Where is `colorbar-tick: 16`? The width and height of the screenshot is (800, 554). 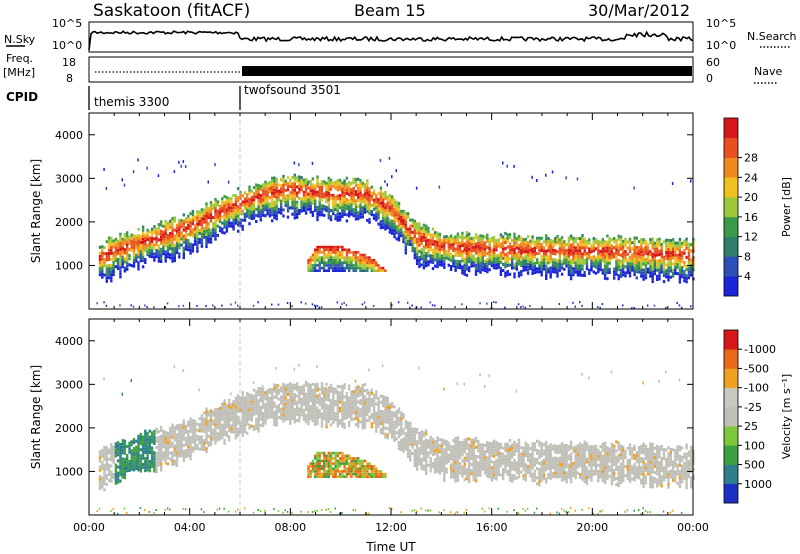 colorbar-tick: 16 is located at coordinates (751, 217).